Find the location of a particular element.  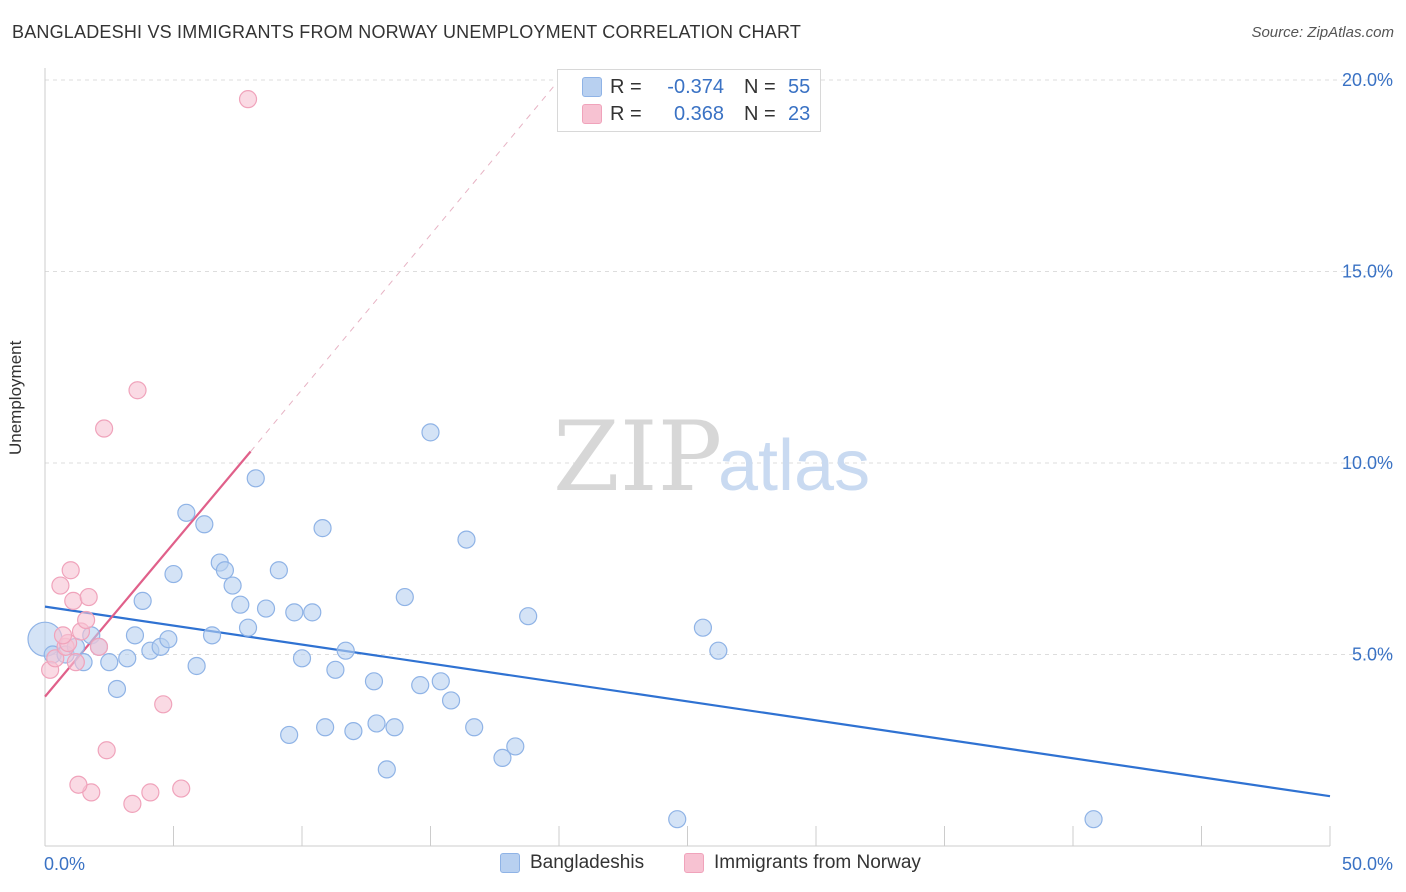

legend-n-value: 55 is located at coordinates (799, 86).